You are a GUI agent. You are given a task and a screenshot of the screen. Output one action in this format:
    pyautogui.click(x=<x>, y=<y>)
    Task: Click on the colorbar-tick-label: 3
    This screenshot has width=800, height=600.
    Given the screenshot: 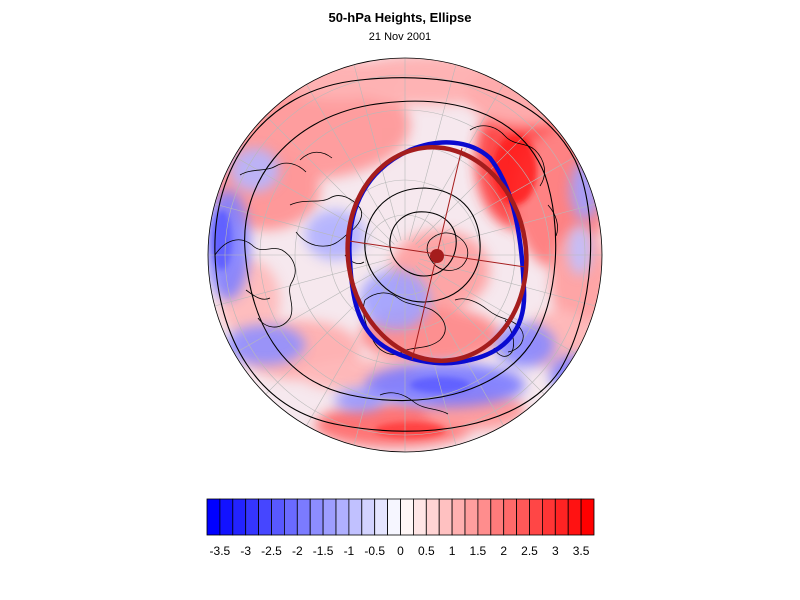 What is the action you would take?
    pyautogui.click(x=555, y=551)
    